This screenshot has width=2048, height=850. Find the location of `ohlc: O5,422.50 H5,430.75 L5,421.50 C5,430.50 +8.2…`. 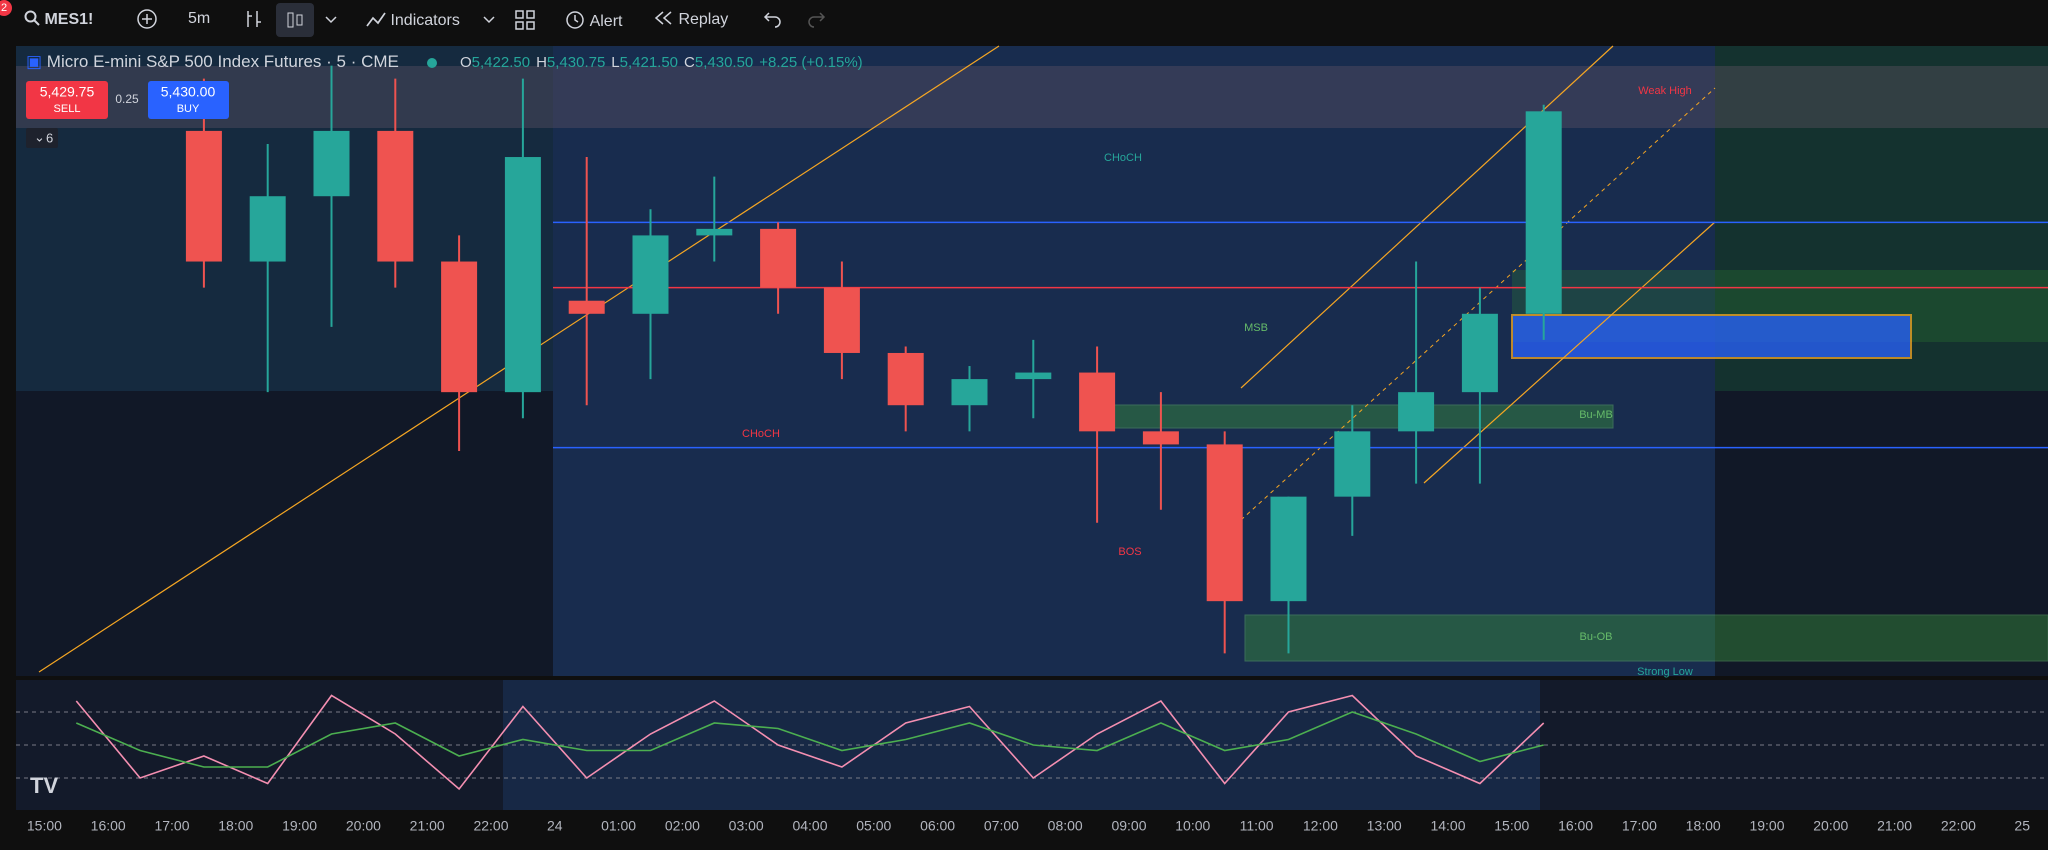

ohlc: O5,422.50 H5,430.75 L5,421.50 C5,430.50 +8.2… is located at coordinates (661, 62).